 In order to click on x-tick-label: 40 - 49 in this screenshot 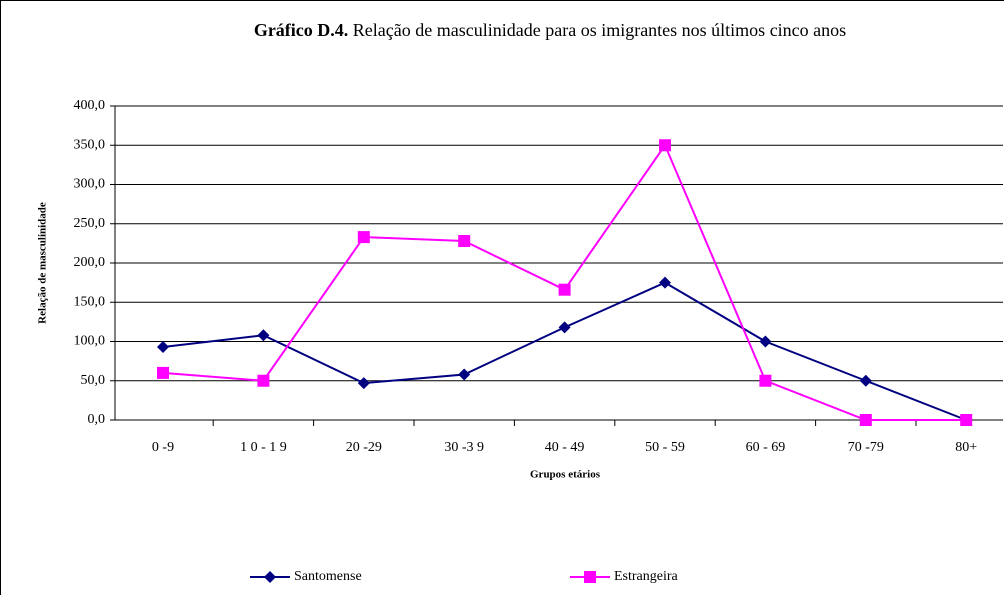, I will do `click(565, 447)`.